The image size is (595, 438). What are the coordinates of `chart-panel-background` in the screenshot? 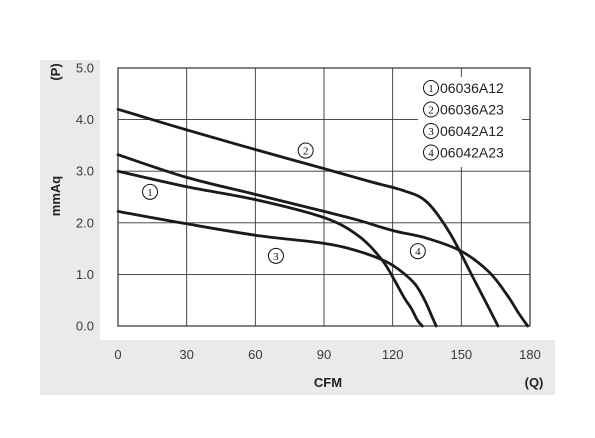 It's located at (297, 367).